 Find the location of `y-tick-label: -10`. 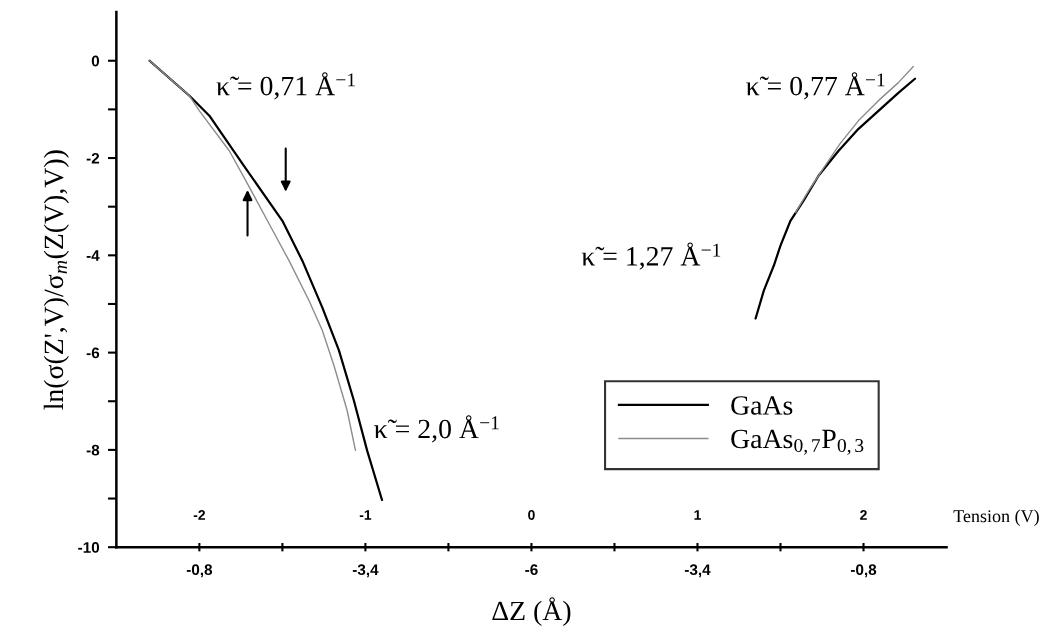

y-tick-label: -10 is located at coordinates (89, 547).